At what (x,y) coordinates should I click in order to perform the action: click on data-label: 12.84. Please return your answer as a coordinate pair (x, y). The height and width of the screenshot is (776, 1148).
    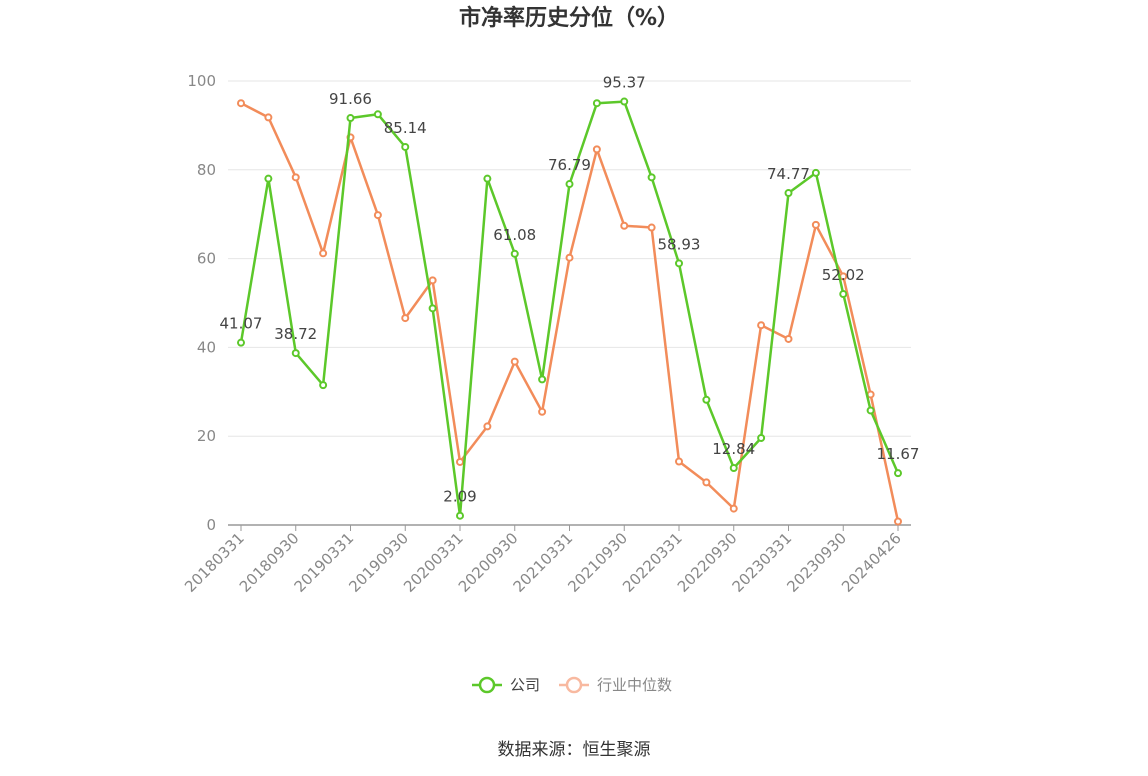
    Looking at the image, I should click on (733, 449).